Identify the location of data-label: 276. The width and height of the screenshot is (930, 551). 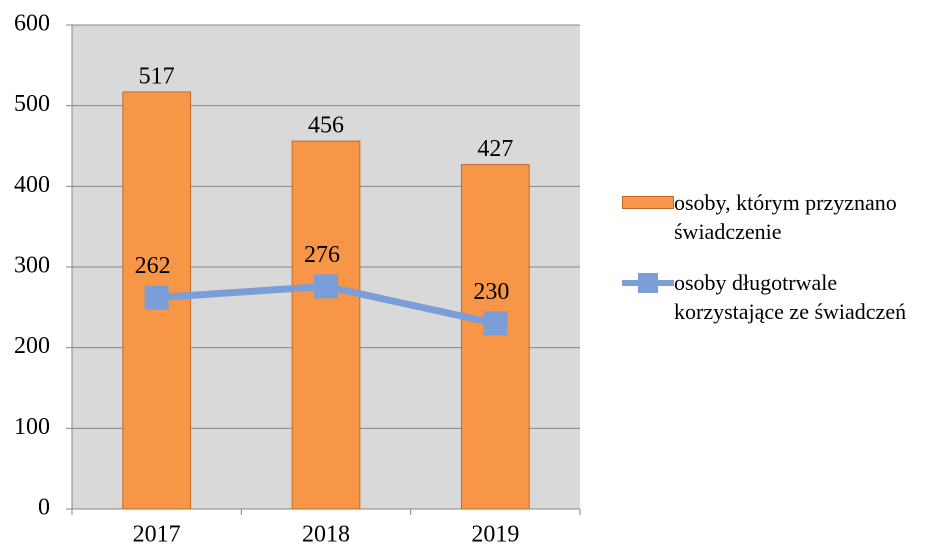
(322, 255).